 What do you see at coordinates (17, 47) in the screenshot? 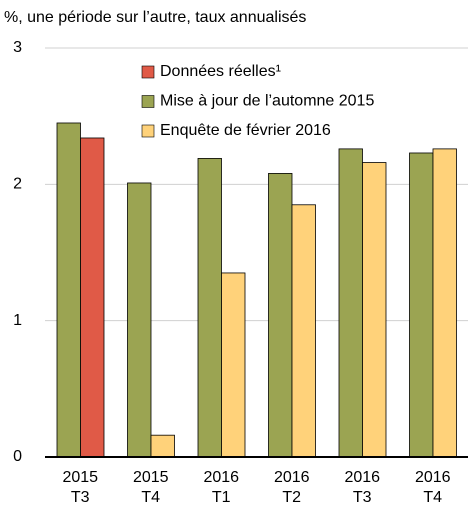
I see `y-tick-label: 3` at bounding box center [17, 47].